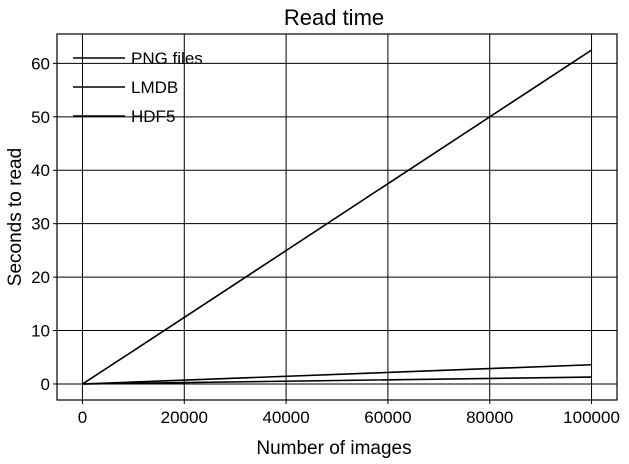 Image resolution: width=629 pixels, height=464 pixels. I want to click on y-tick-label: 10, so click(40, 331).